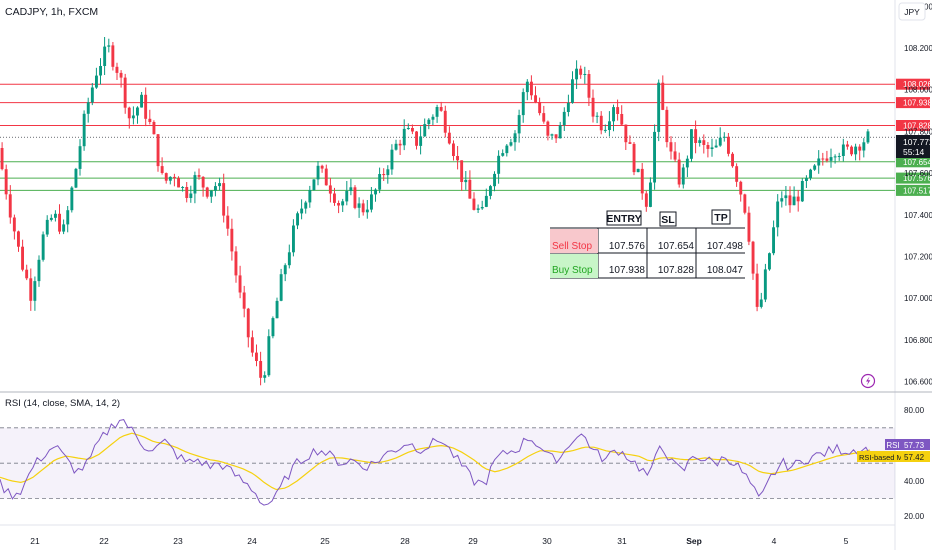 The width and height of the screenshot is (932, 550). What do you see at coordinates (405, 541) in the screenshot?
I see `time-tick-label: 28` at bounding box center [405, 541].